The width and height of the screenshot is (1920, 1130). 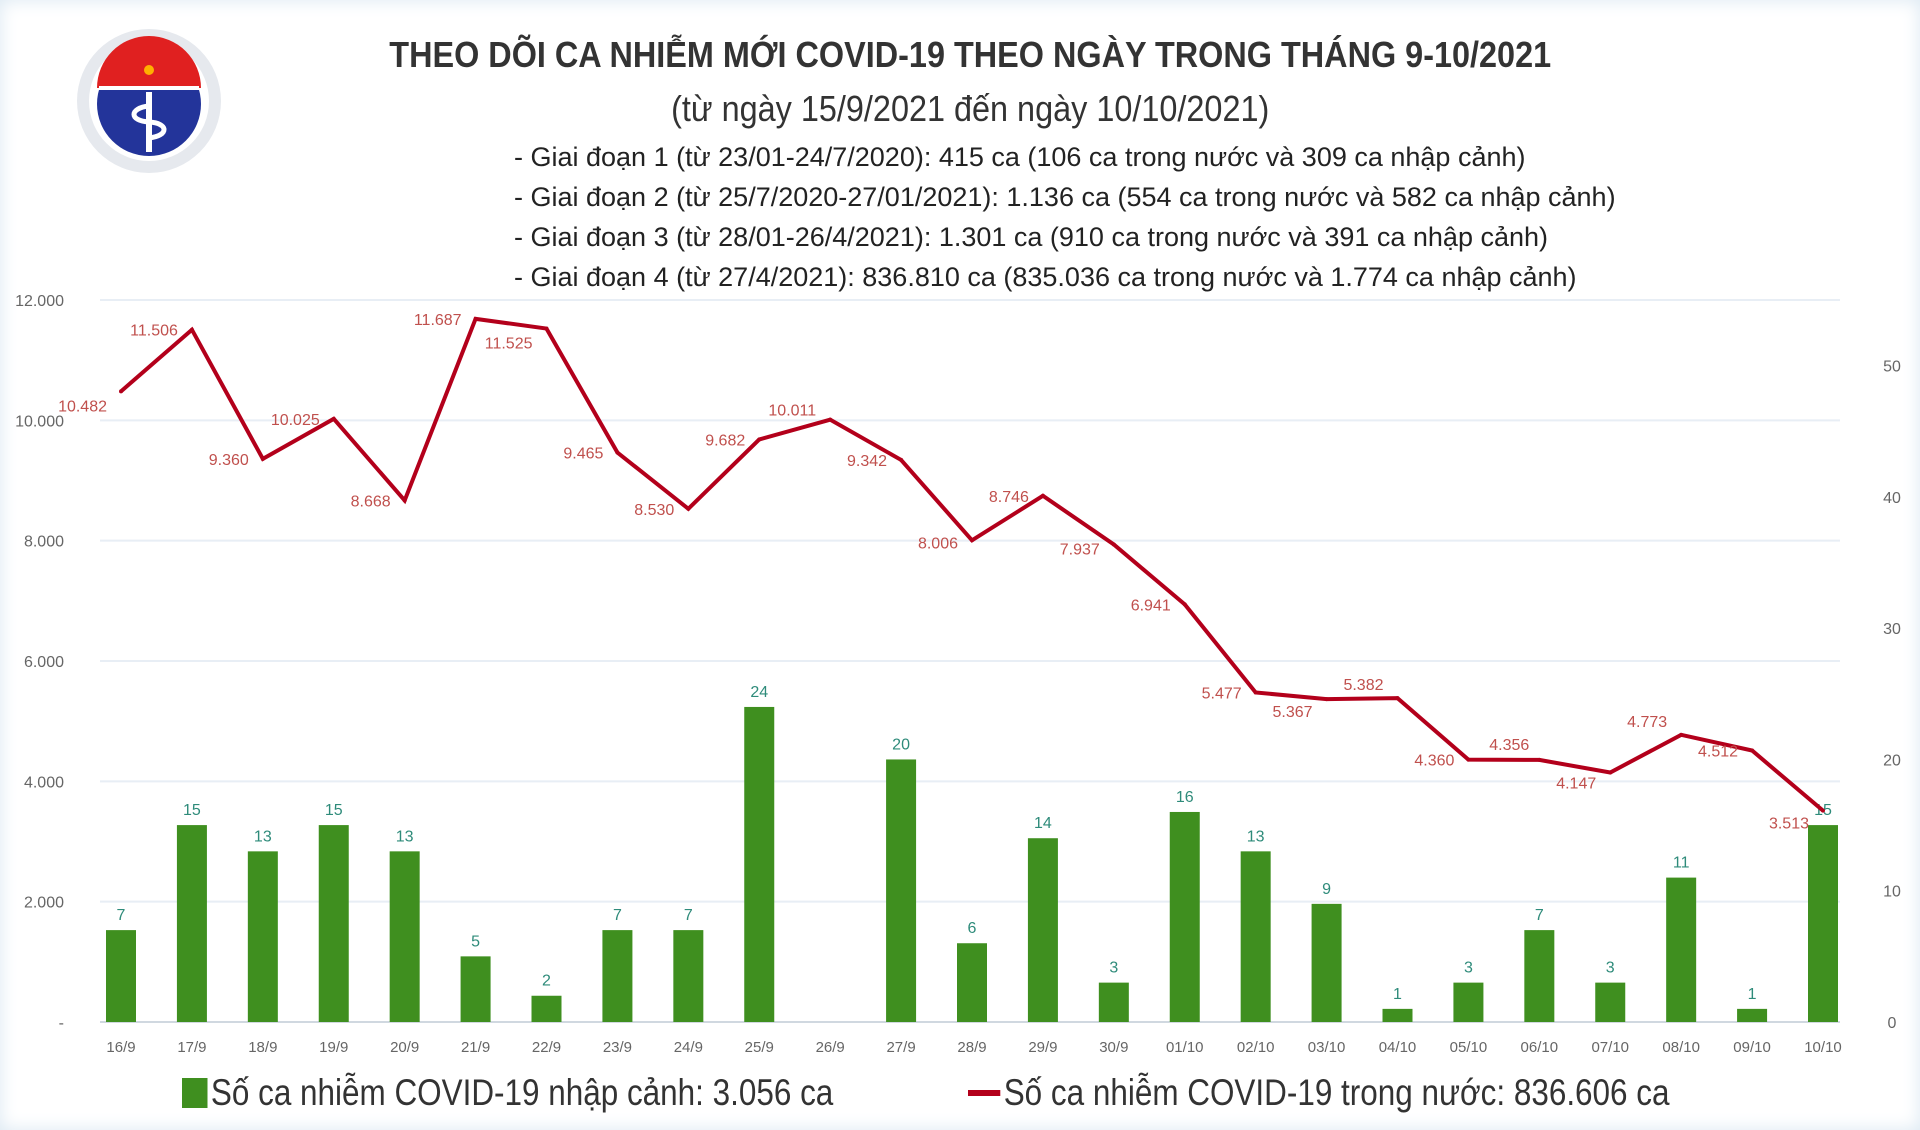 I want to click on legend-bar-swatch, so click(x=195, y=1093).